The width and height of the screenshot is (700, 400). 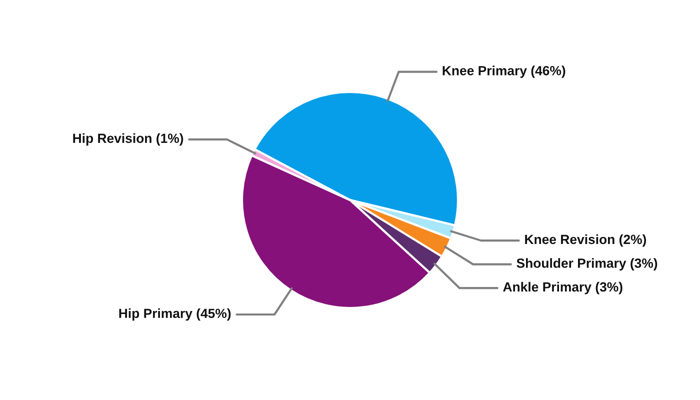 I want to click on slice-label: Knee Primary (46%), so click(x=504, y=72).